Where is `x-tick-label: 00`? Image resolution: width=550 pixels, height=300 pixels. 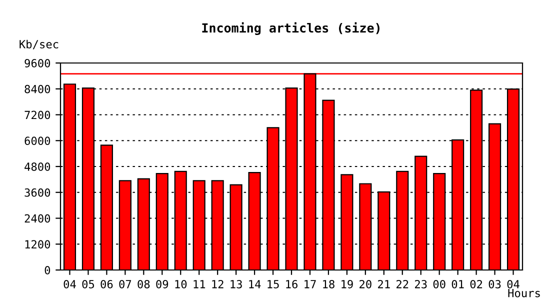
x-tick-label: 00 is located at coordinates (439, 284).